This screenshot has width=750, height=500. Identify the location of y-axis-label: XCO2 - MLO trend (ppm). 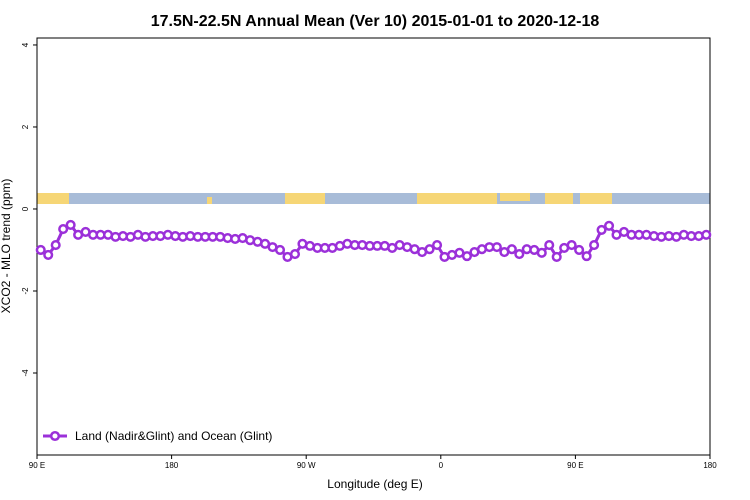
(6, 246).